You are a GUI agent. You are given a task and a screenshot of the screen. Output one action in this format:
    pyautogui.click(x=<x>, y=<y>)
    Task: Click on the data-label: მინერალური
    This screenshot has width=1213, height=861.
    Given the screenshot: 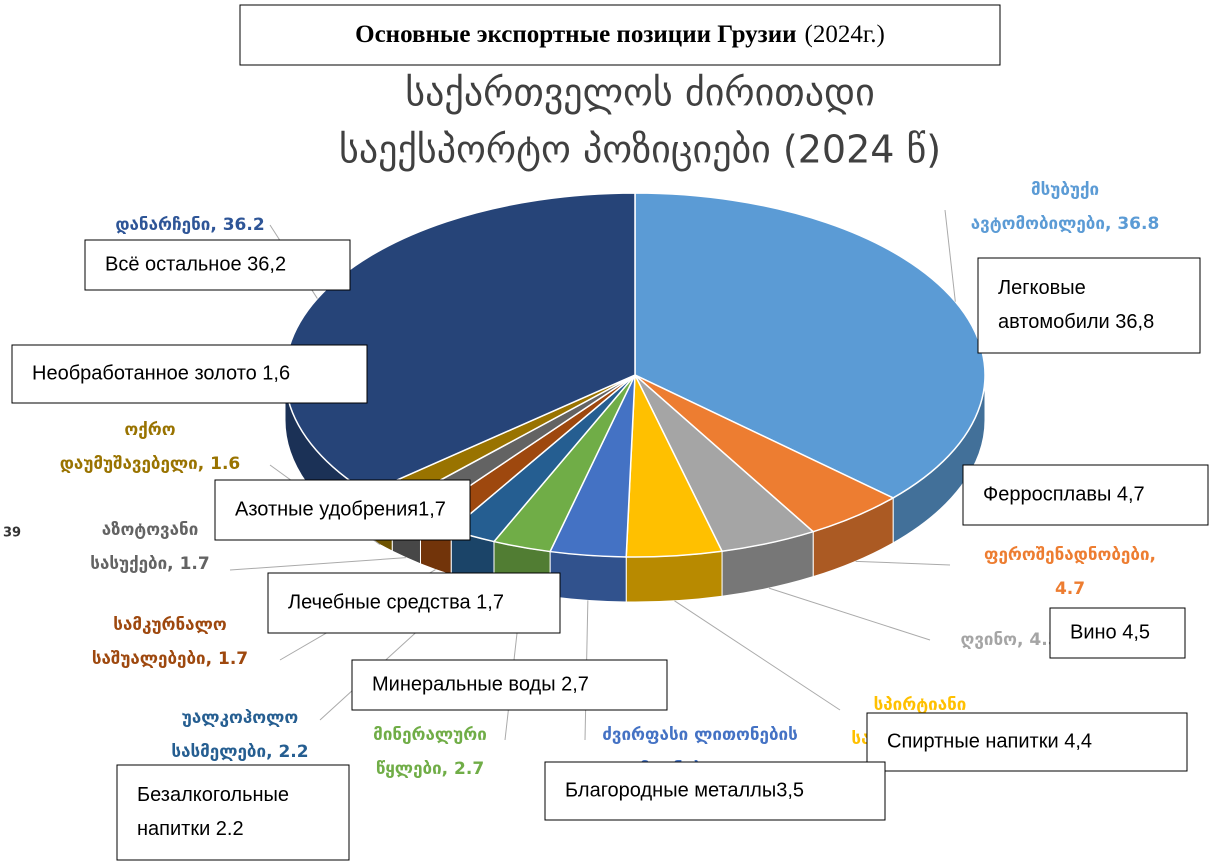 What is the action you would take?
    pyautogui.click(x=430, y=735)
    